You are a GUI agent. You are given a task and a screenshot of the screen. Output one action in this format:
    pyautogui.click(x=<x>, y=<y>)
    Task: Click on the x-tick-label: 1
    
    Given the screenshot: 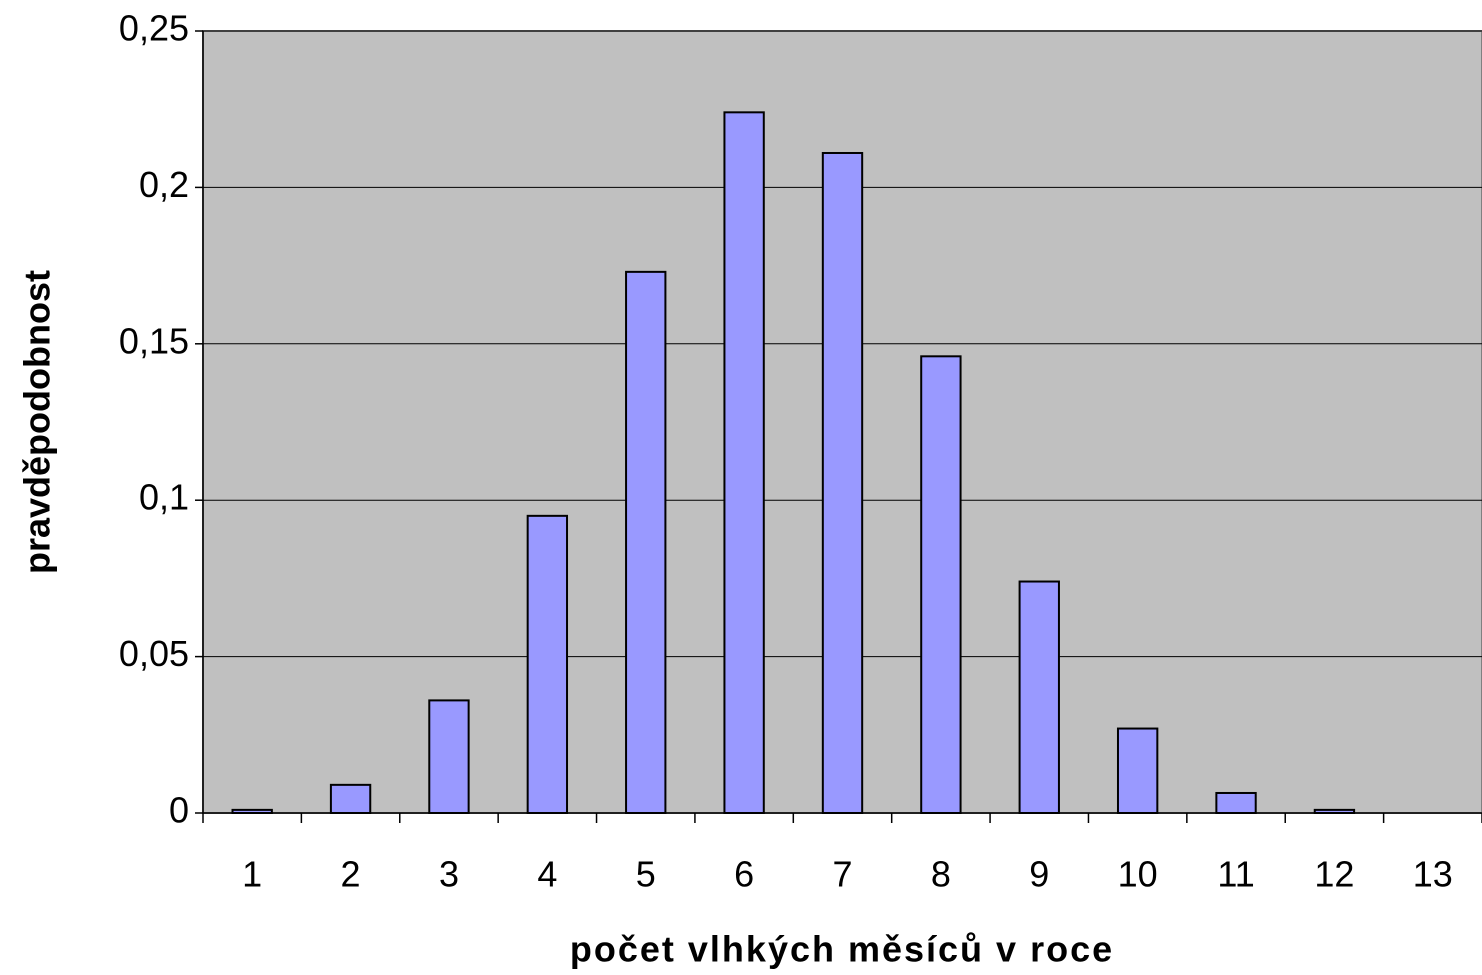 What is the action you would take?
    pyautogui.click(x=252, y=874)
    